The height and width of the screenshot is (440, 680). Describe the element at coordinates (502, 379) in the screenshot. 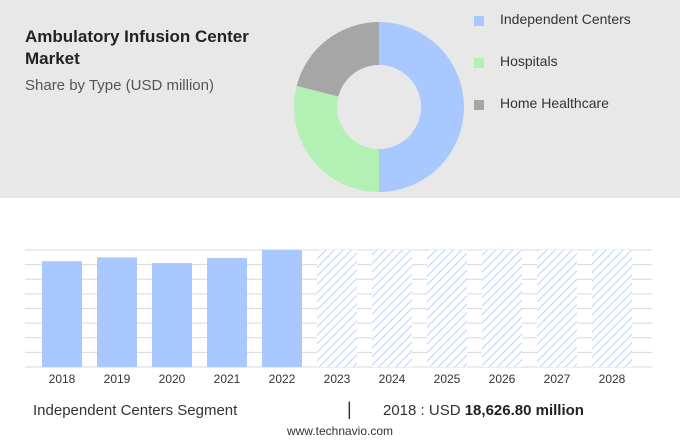

I see `x-tick-label: 2026` at that location.